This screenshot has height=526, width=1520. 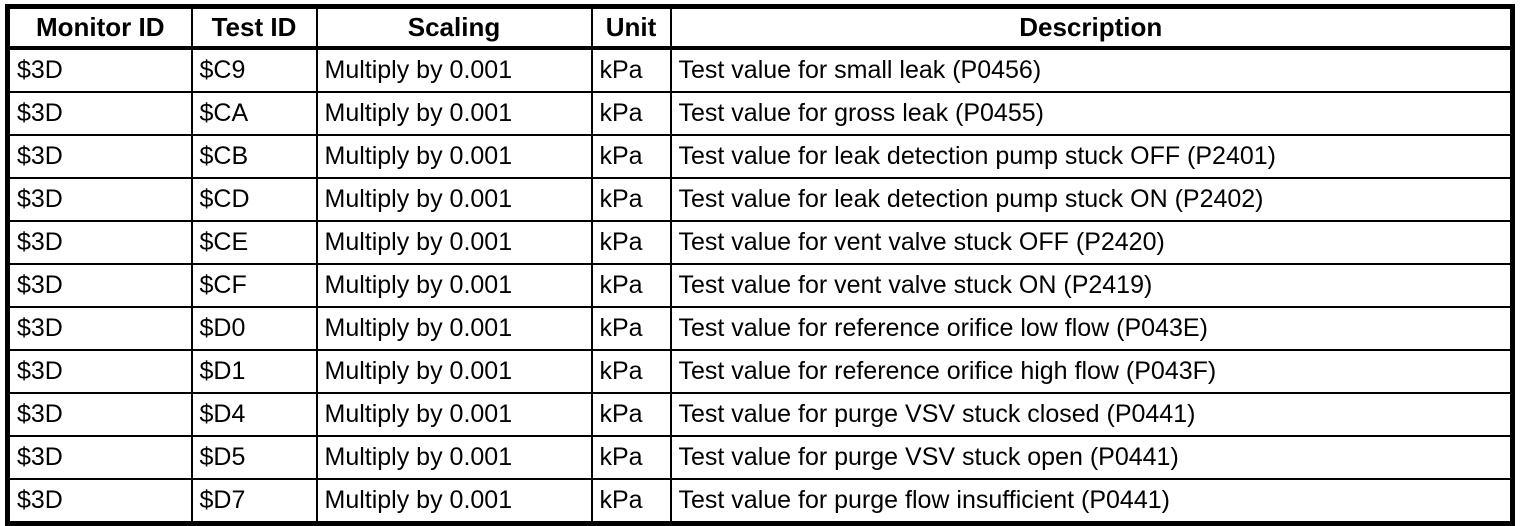 I want to click on cell-test-id: $D1, so click(x=254, y=371).